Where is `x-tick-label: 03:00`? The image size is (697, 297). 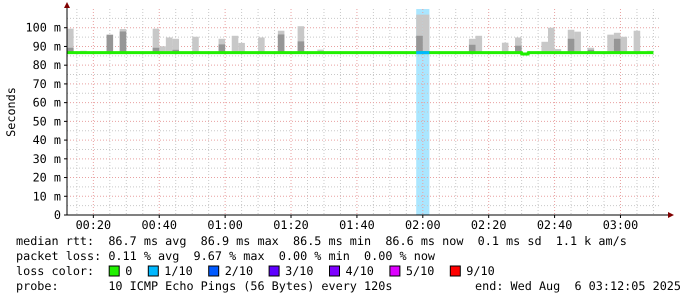
x-tick-label: 03:00 is located at coordinates (620, 225).